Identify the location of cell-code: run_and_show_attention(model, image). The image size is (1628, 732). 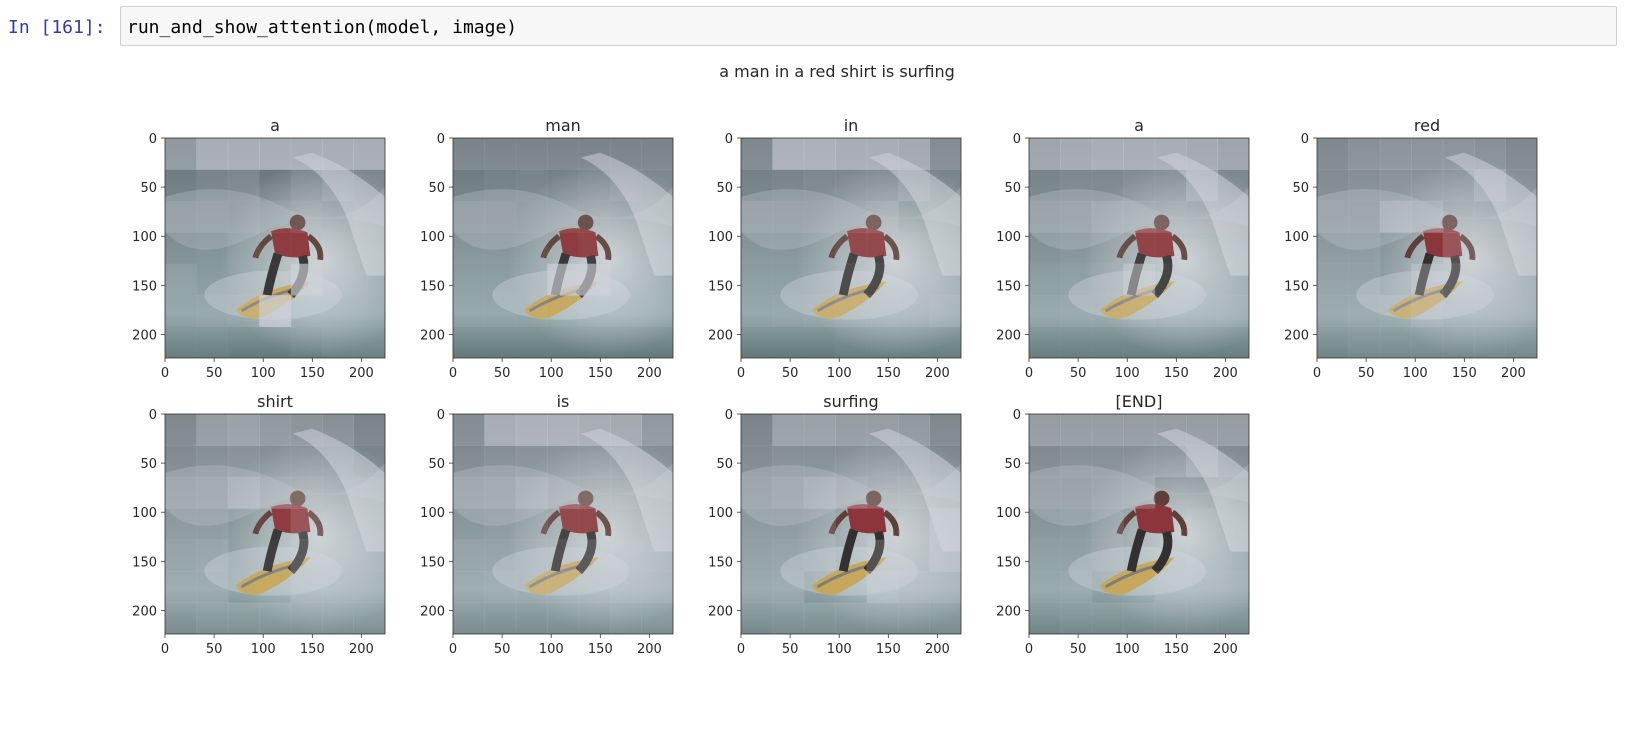
(322, 27).